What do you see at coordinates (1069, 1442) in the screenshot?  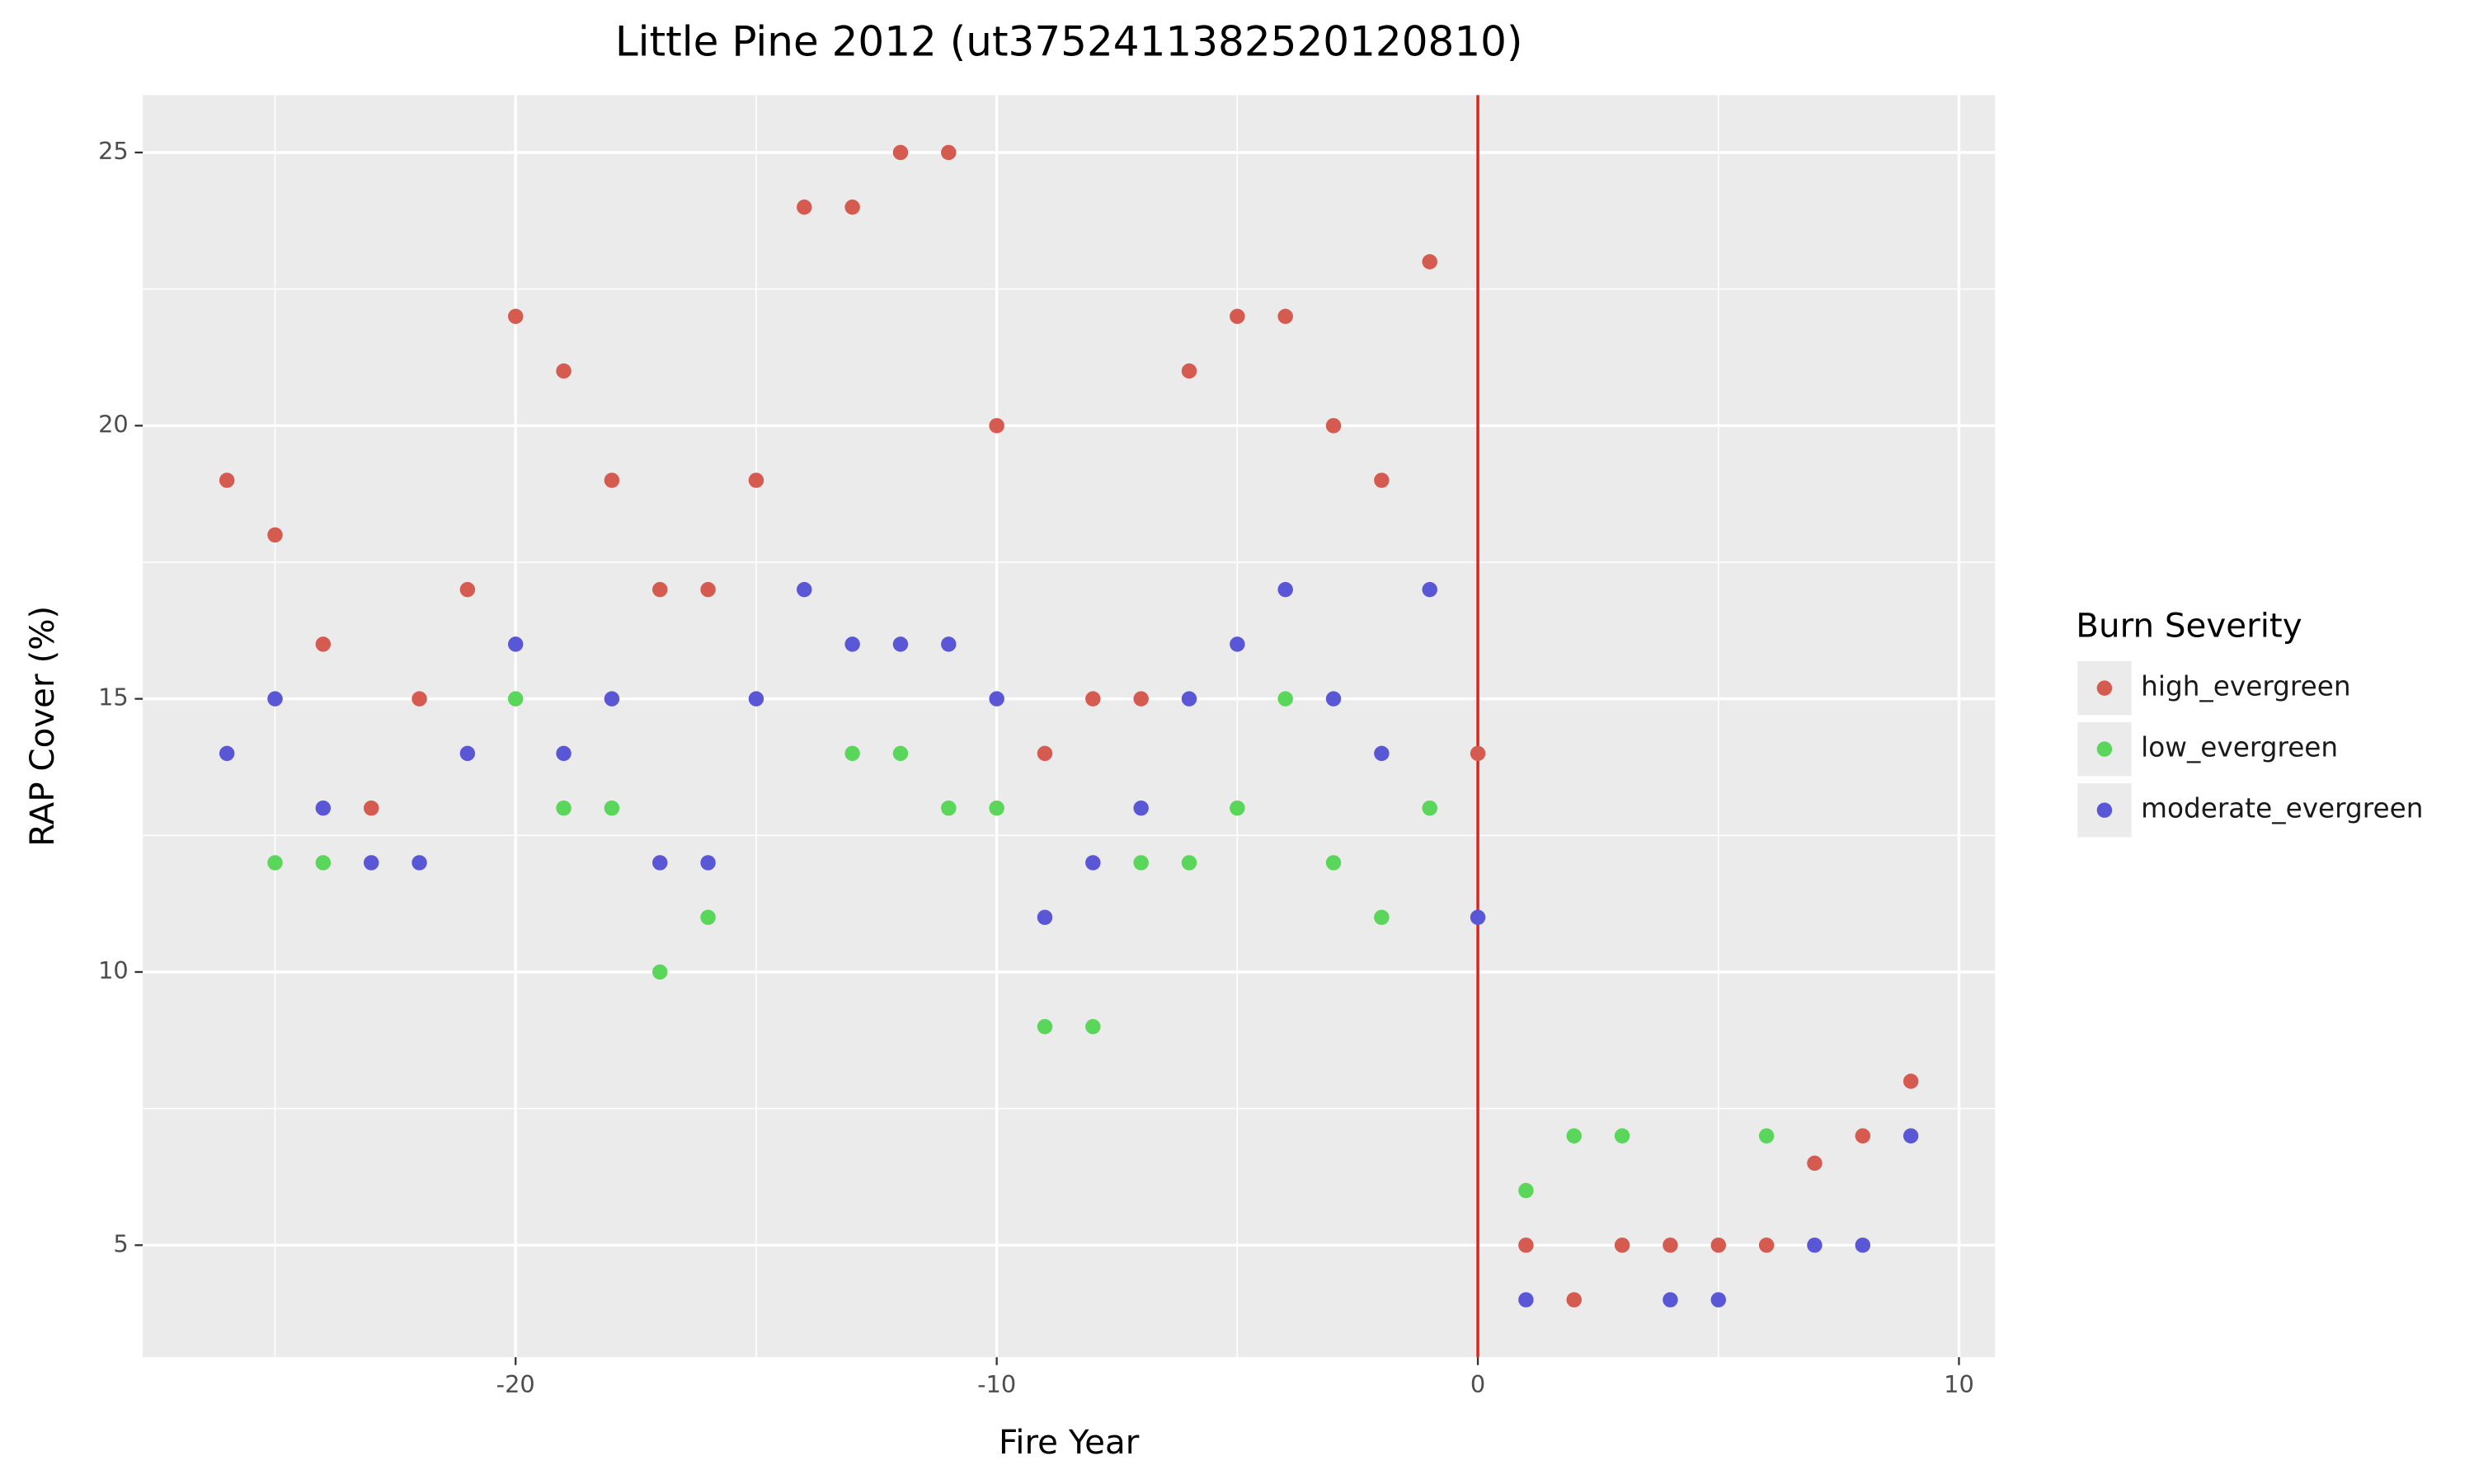 I see `x-axis-label: Fire Year` at bounding box center [1069, 1442].